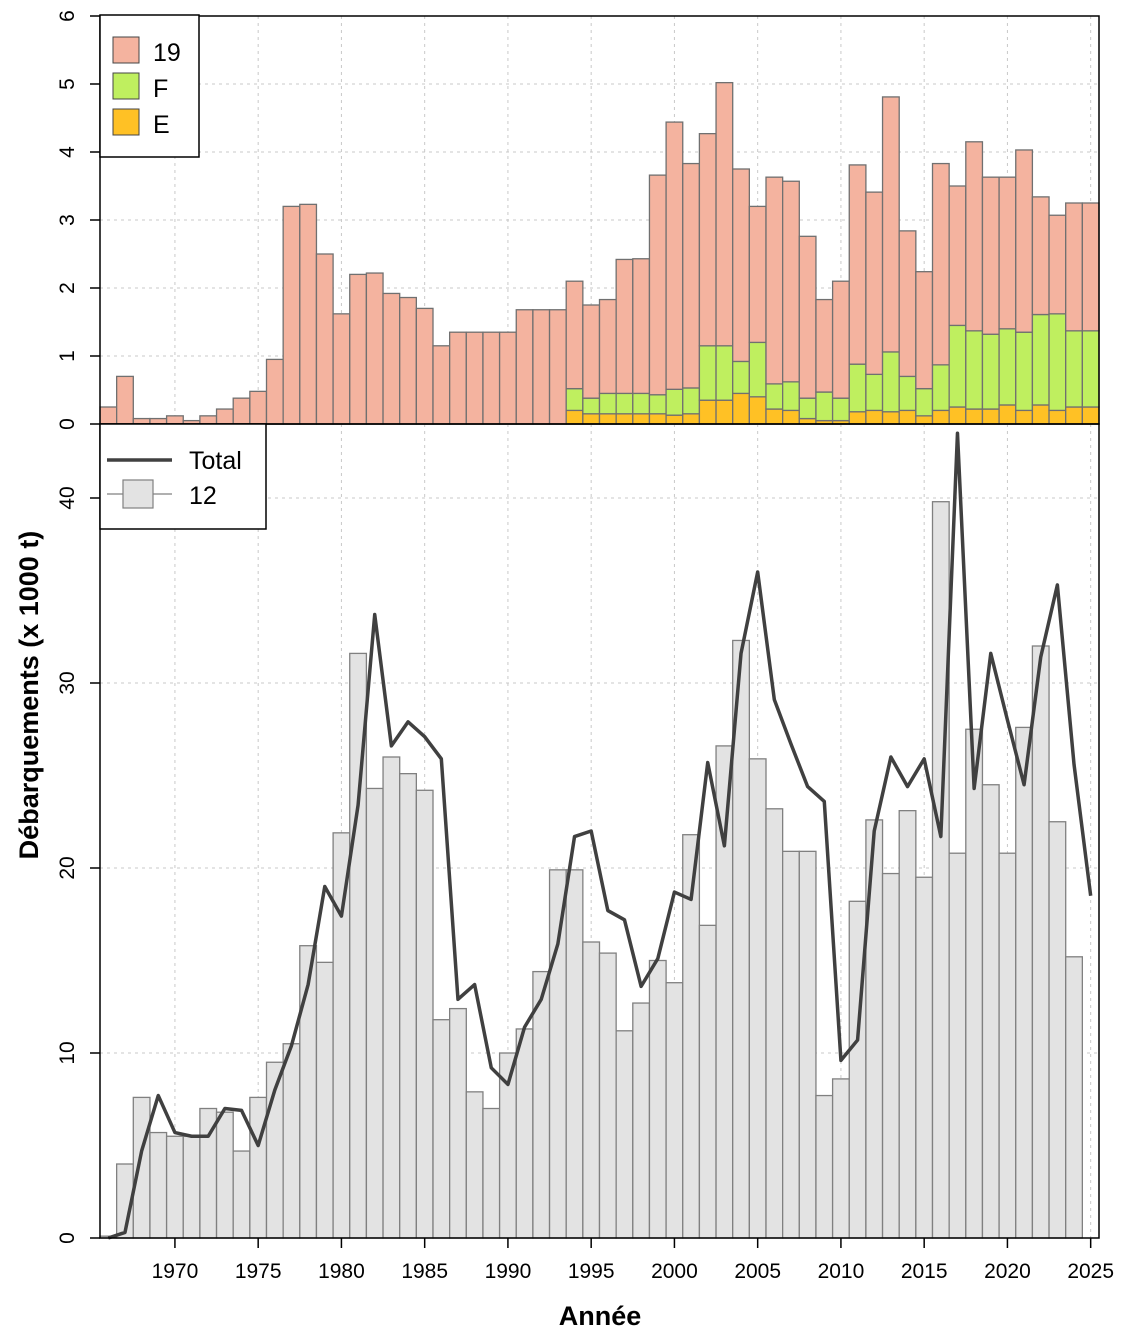 The width and height of the screenshot is (1121, 1333). What do you see at coordinates (807, 1044) in the screenshot?
I see `bar-12-2008` at bounding box center [807, 1044].